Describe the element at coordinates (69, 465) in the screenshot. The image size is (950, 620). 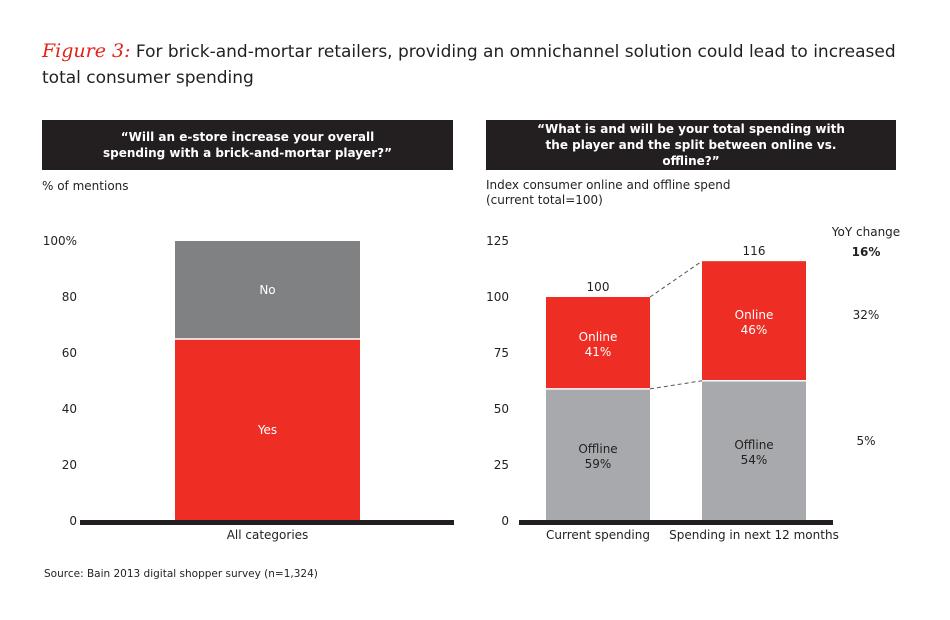
I see `left-y-tick-label: 20` at that location.